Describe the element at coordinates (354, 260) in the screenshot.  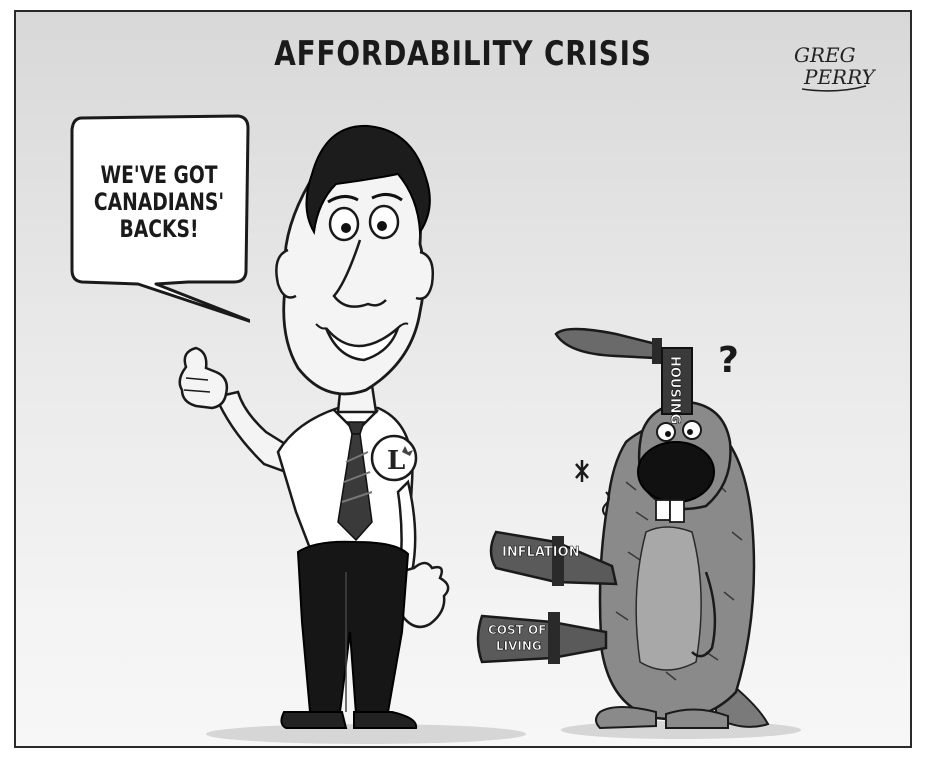
I see `politician-head` at that location.